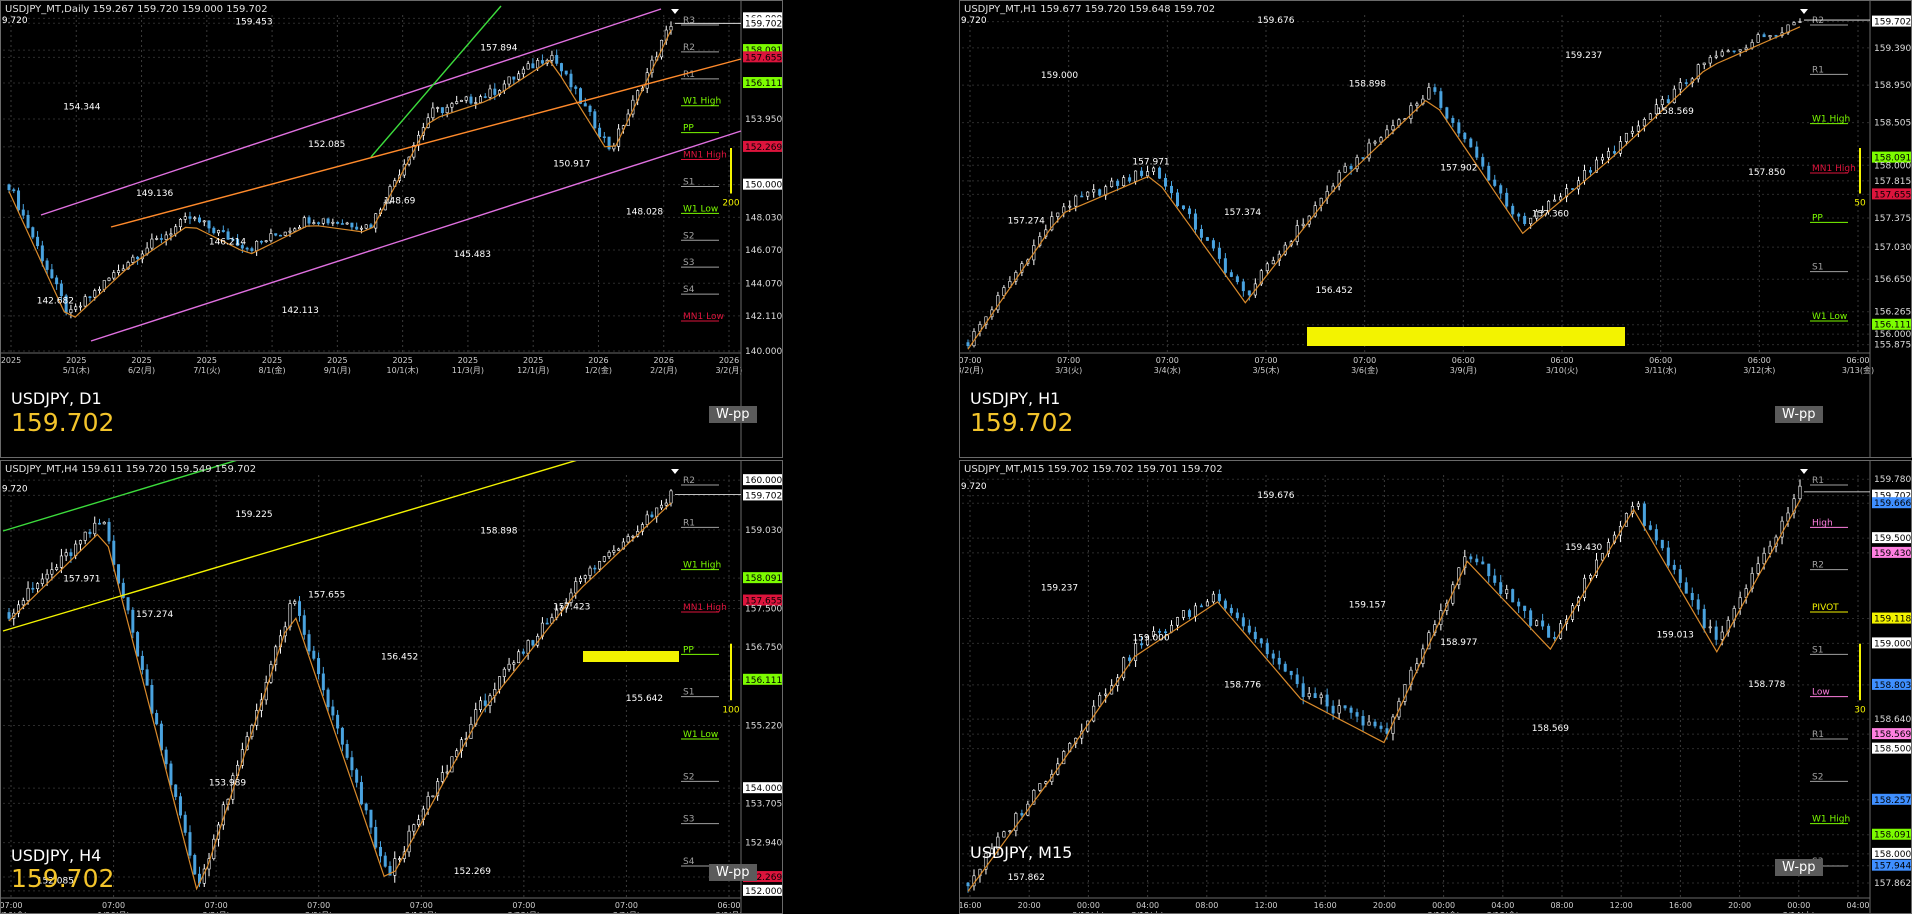 This screenshot has height=914, width=1912. What do you see at coordinates (206, 370) in the screenshot?
I see `time-tick-label: 7/1(火)` at bounding box center [206, 370].